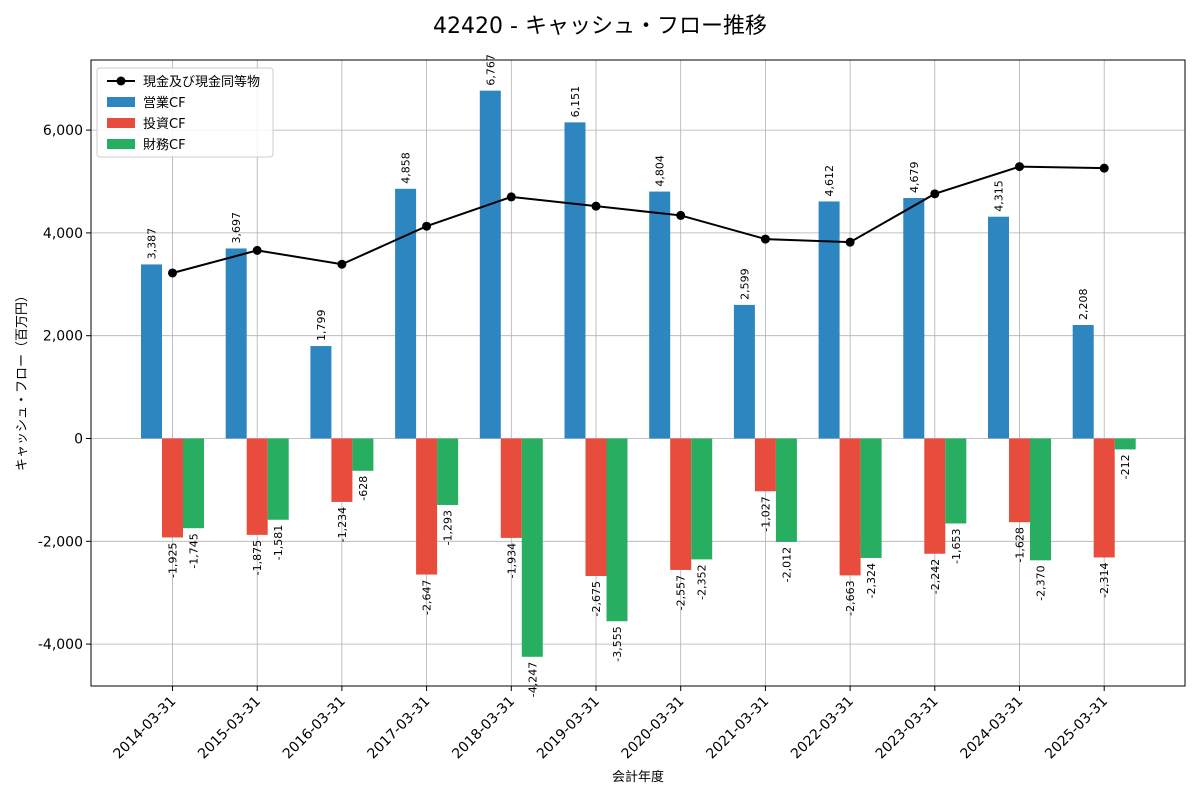 Image resolution: width=1200 pixels, height=805 pixels. Describe the element at coordinates (999, 196) in the screenshot. I see `operating-cf-label: 4,315` at that location.